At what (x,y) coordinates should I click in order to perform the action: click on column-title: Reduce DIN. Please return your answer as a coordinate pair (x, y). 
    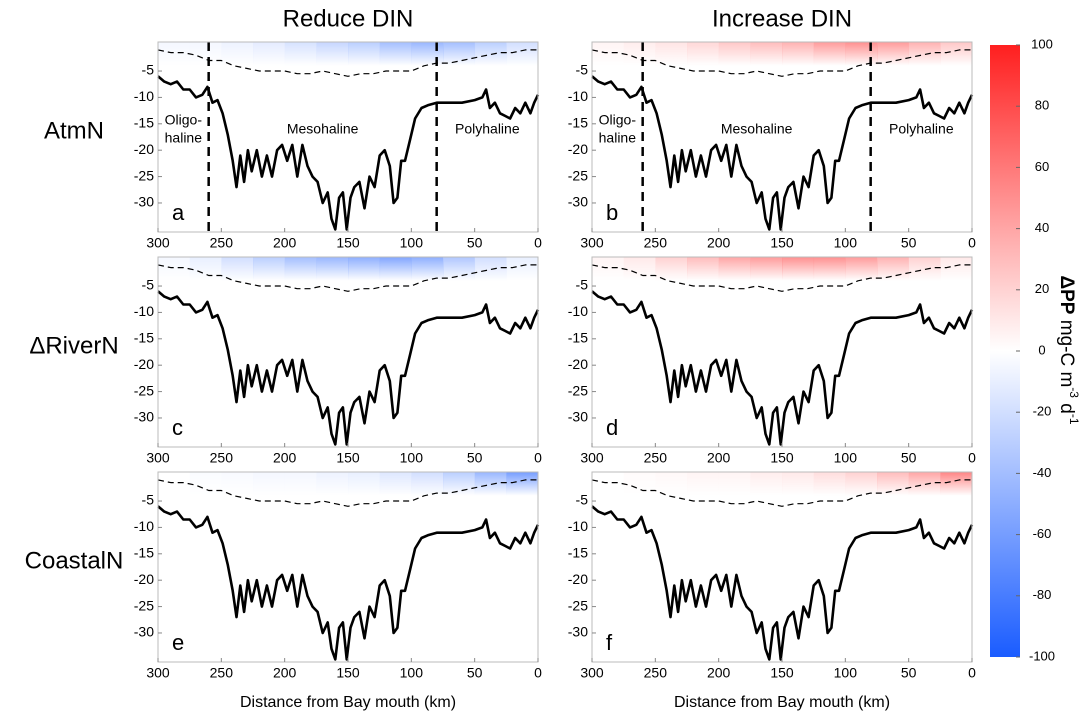
    Looking at the image, I should click on (348, 18).